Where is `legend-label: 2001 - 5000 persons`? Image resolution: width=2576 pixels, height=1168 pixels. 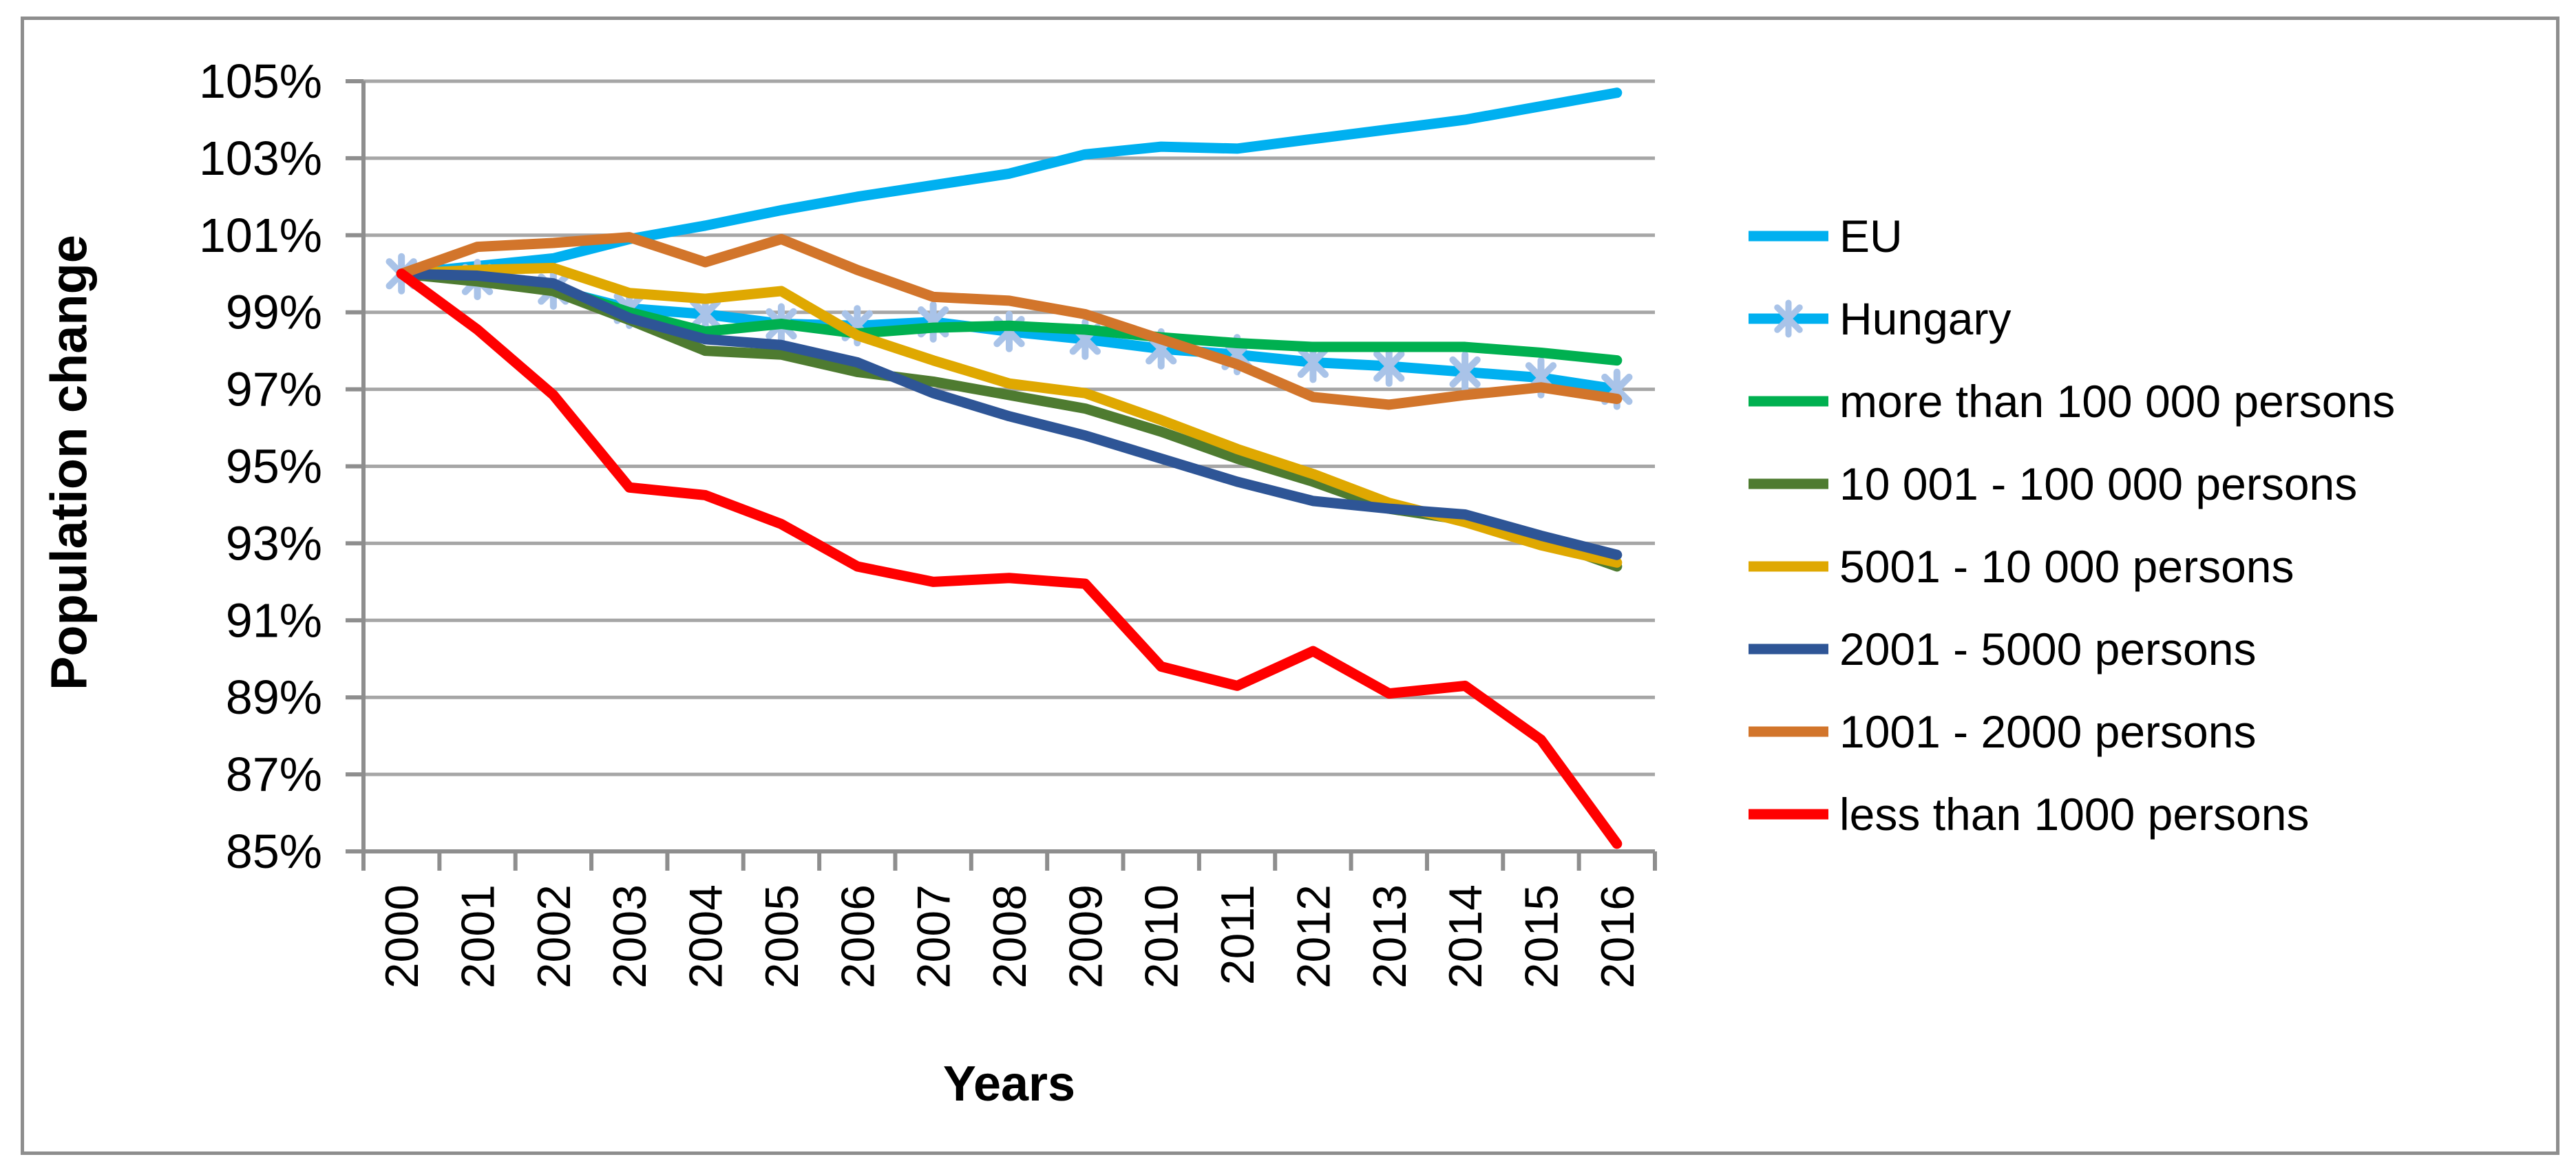 legend-label: 2001 - 5000 persons is located at coordinates (2048, 649).